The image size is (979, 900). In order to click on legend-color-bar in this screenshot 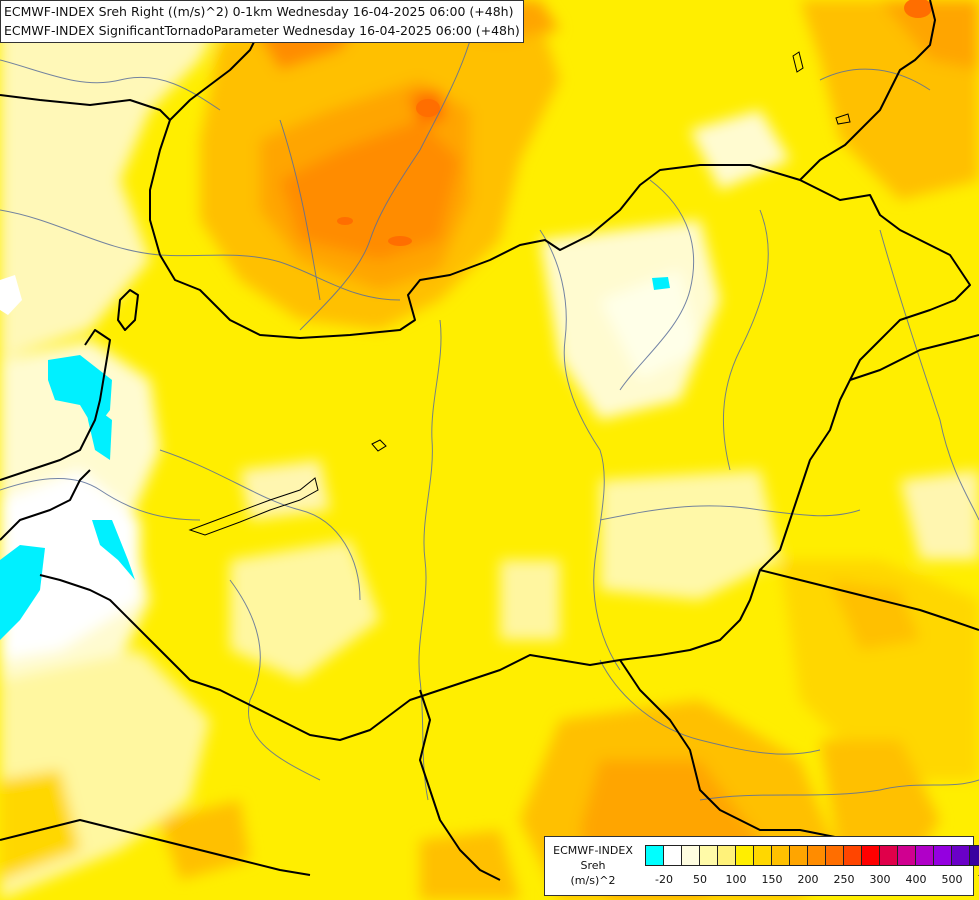, I will do `click(812, 855)`.